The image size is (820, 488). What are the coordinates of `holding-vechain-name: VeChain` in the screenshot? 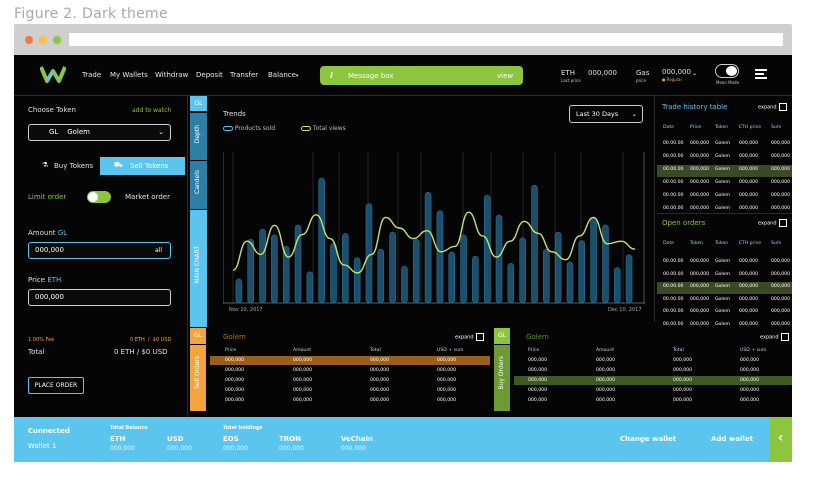 It's located at (357, 439).